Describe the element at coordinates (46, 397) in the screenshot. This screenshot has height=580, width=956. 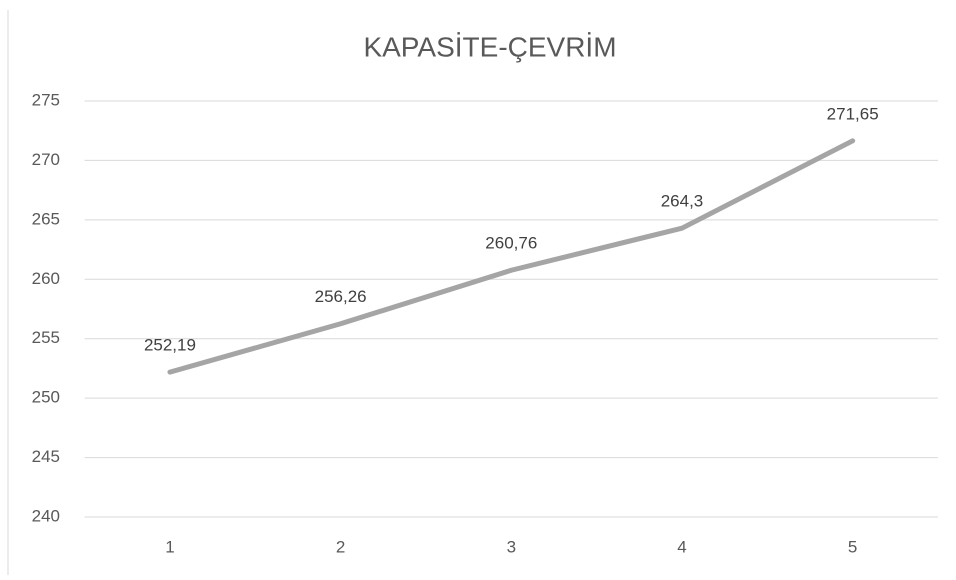
I see `y-tick-label: 250` at that location.